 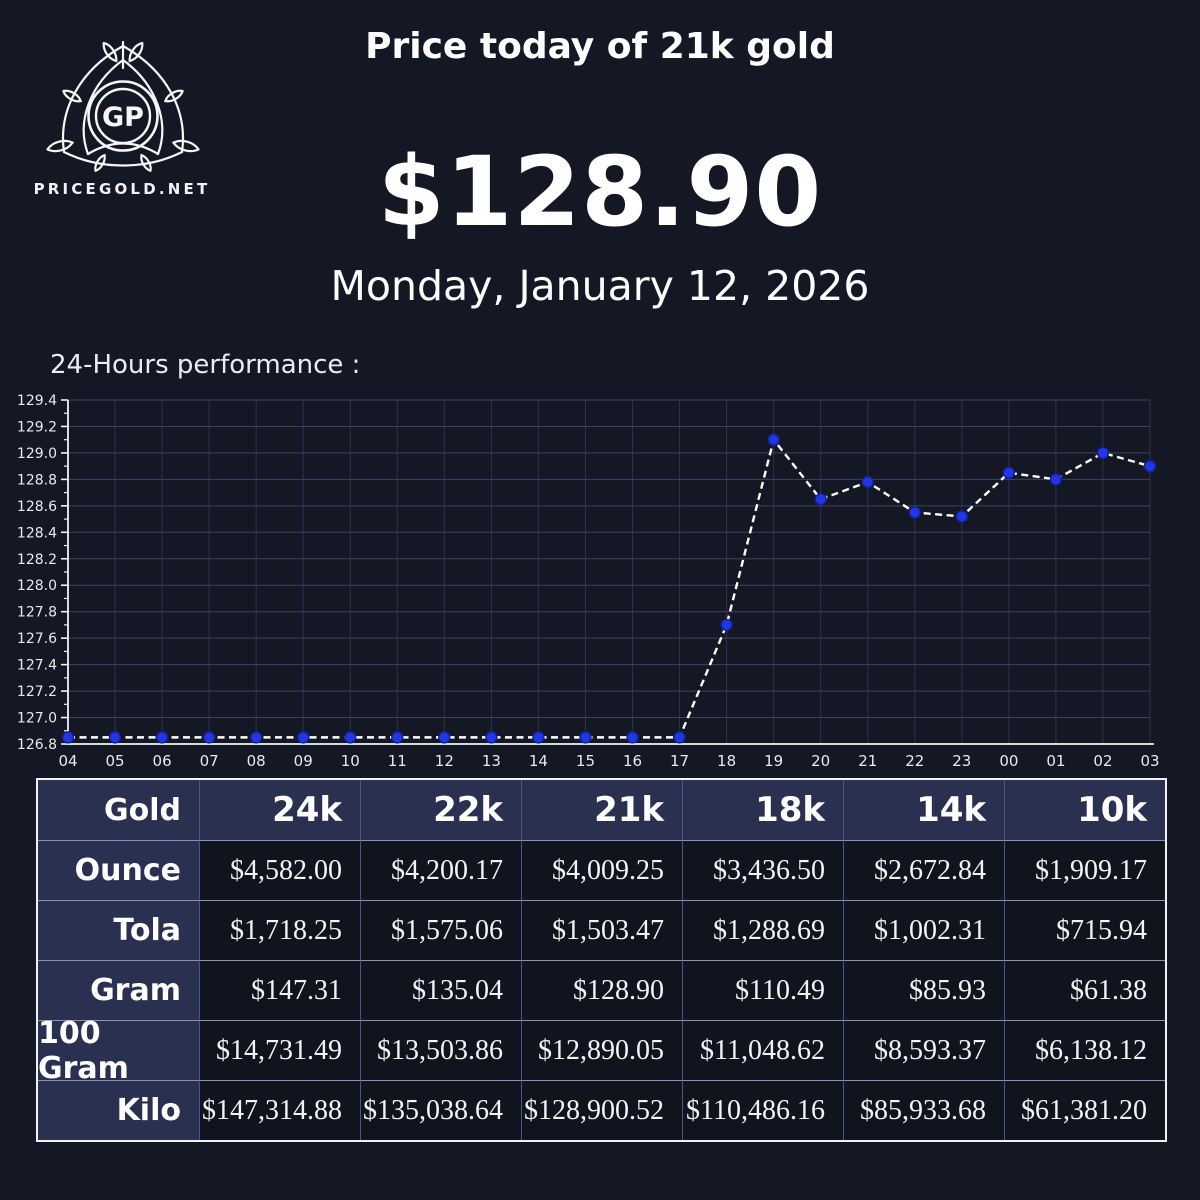 What do you see at coordinates (762, 870) in the screenshot?
I see `table-value-cell: $3,436.50` at bounding box center [762, 870].